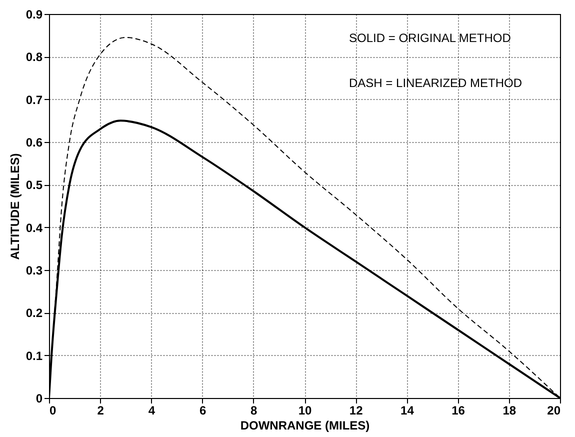 Image resolution: width=575 pixels, height=437 pixels. Describe the element at coordinates (202, 411) in the screenshot. I see `x-tick-label: 6` at that location.